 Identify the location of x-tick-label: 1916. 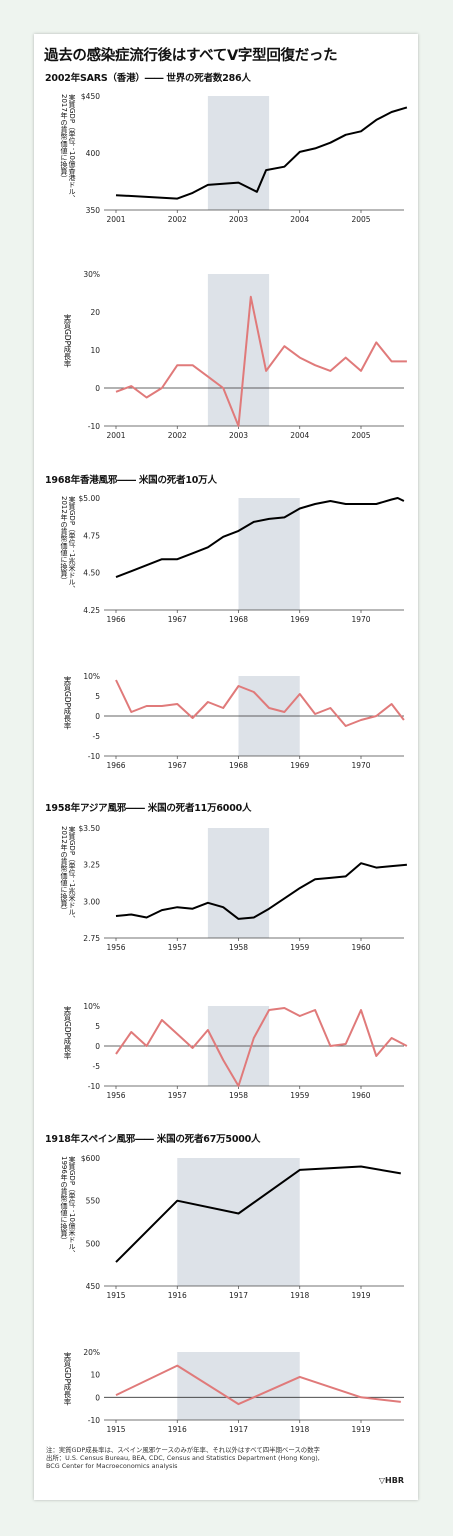
(177, 1429).